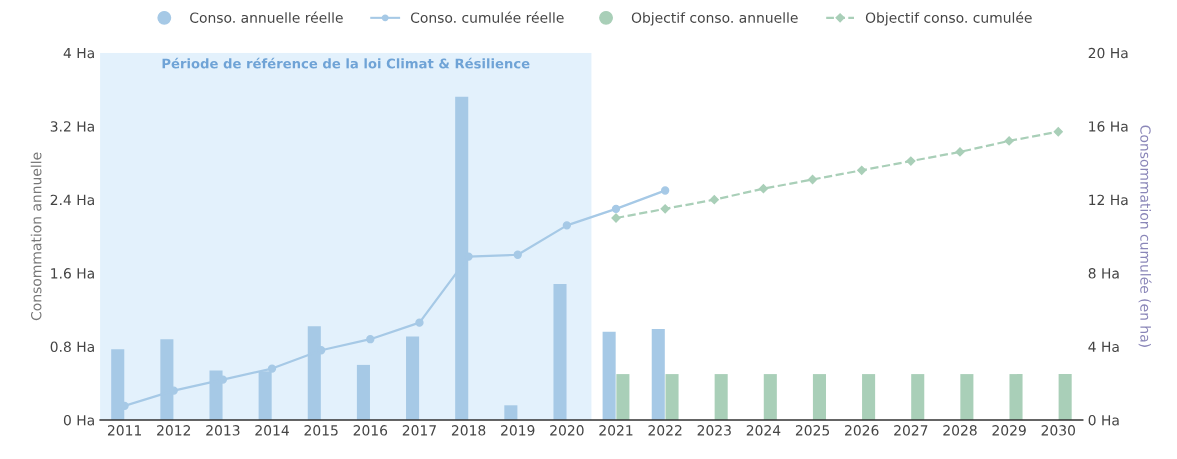 This screenshot has width=1177, height=459. Describe the element at coordinates (78, 420) in the screenshot. I see `y-tick-label: 0 Ha` at that location.